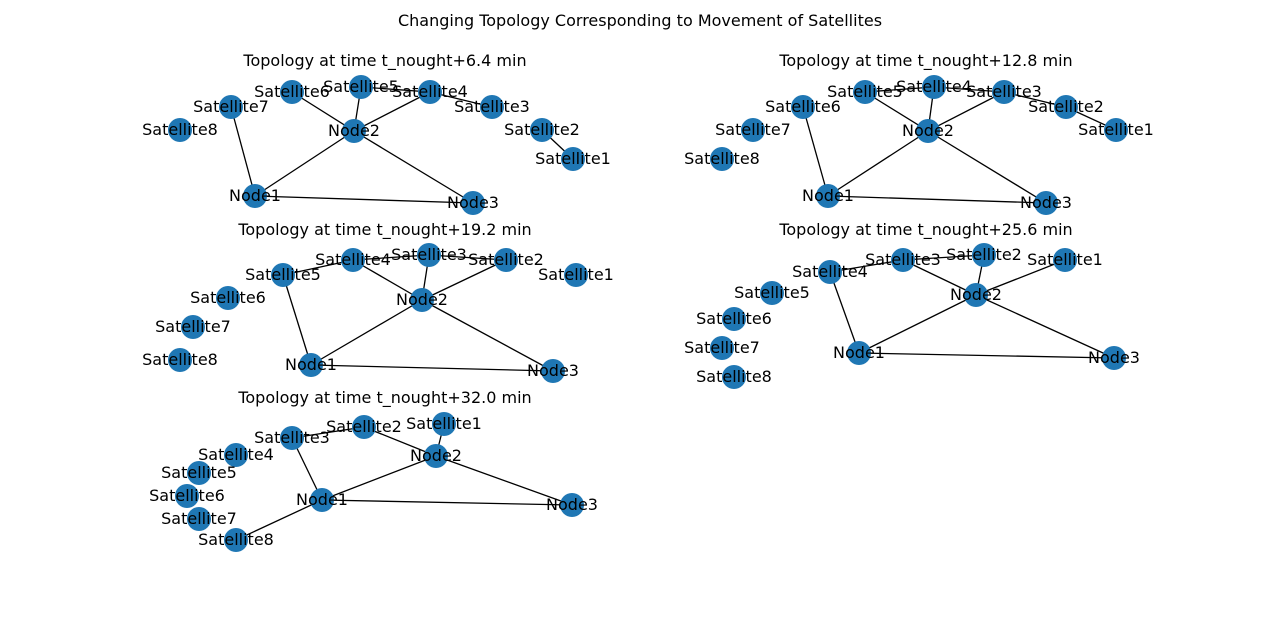 The image size is (1280, 620). What do you see at coordinates (323, 111) in the screenshot?
I see `edge-satellite6-node2` at bounding box center [323, 111].